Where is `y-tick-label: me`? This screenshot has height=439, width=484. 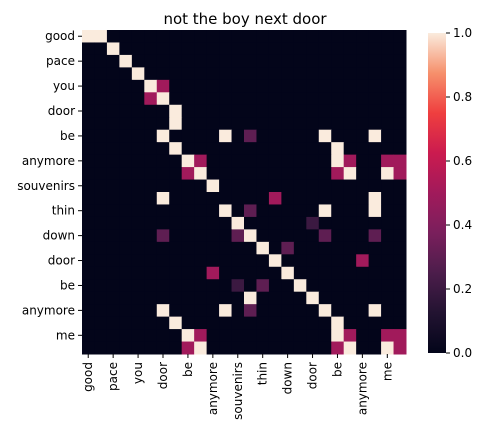 y-tick-label: me is located at coordinates (65, 335).